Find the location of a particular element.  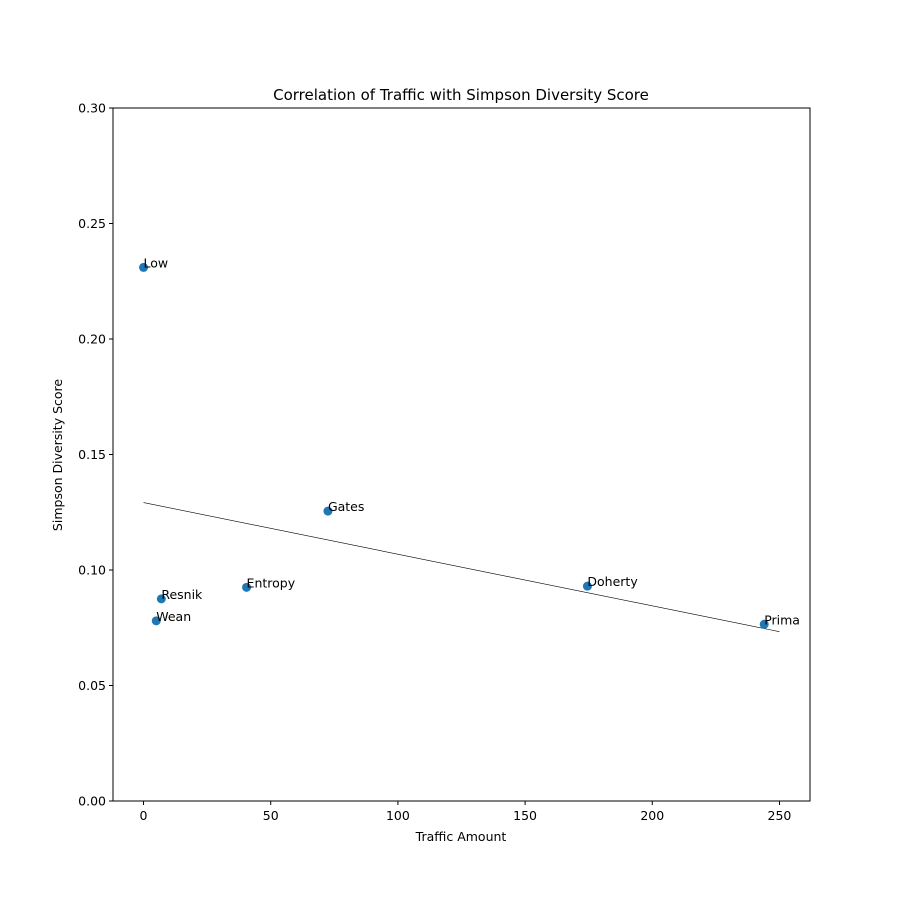

y-axis: 0.00 0.05 0.10 0.15 0.20 0.25 0.30 is located at coordinates (95, 455).